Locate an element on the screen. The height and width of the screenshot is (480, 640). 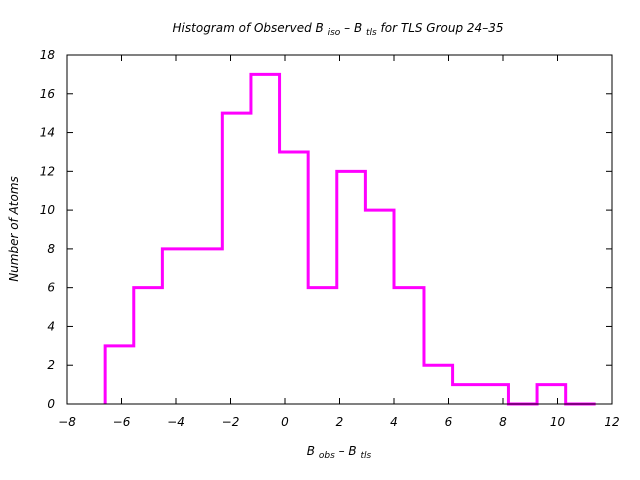
x-axis-label-middle: – B is located at coordinates (348, 451).